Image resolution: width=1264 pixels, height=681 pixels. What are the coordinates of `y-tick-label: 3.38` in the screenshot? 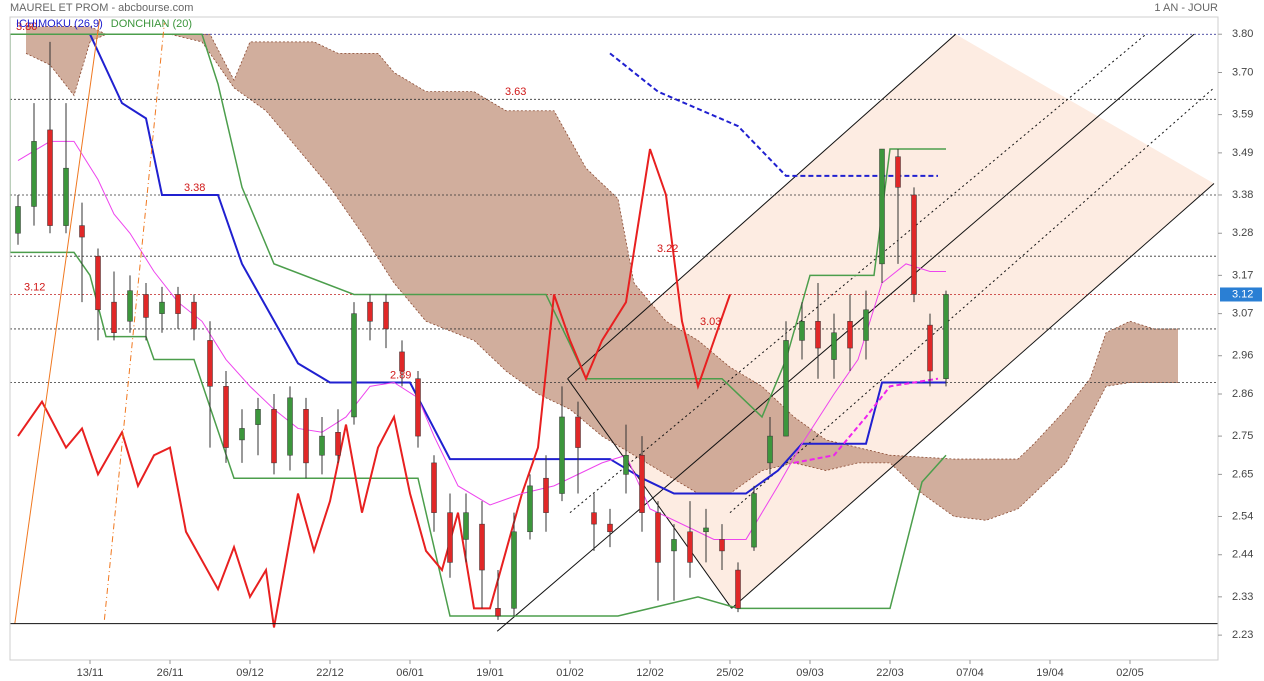 It's located at (1242, 195).